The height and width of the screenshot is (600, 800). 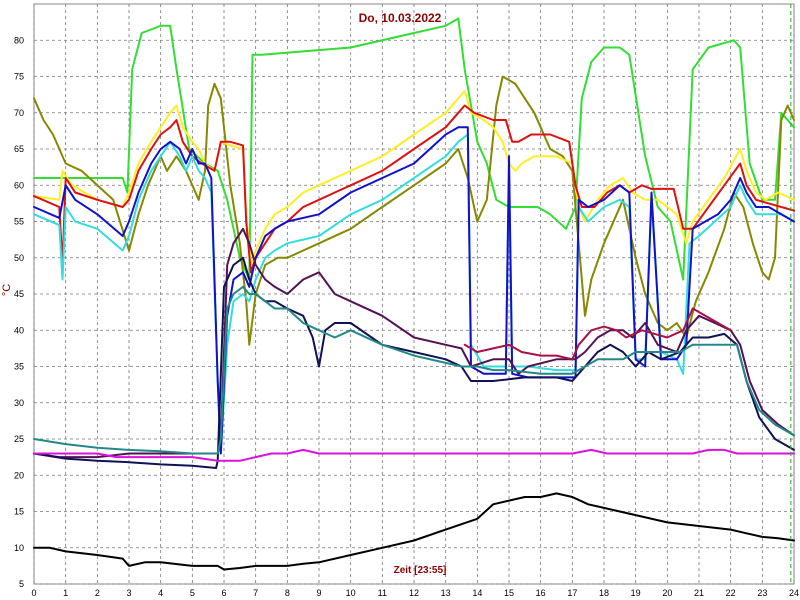 I want to click on x-tick-label: 23, so click(x=762, y=593).